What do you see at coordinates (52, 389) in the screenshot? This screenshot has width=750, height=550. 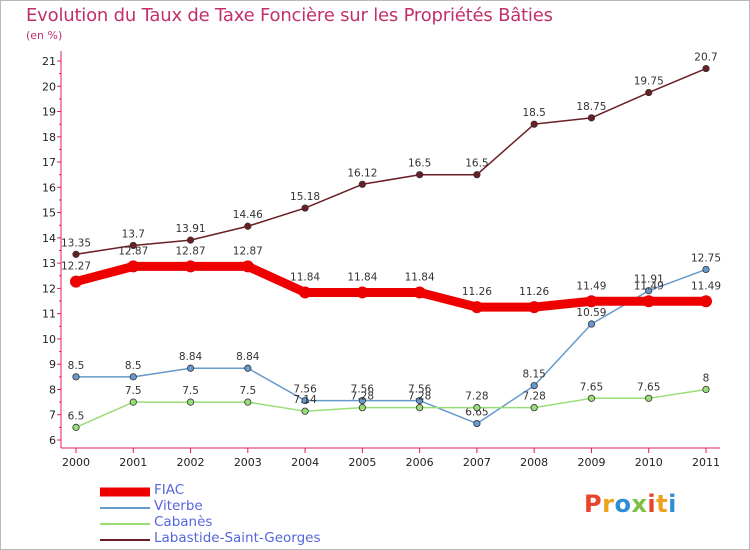 I see `y-tick-label: 8` at bounding box center [52, 389].